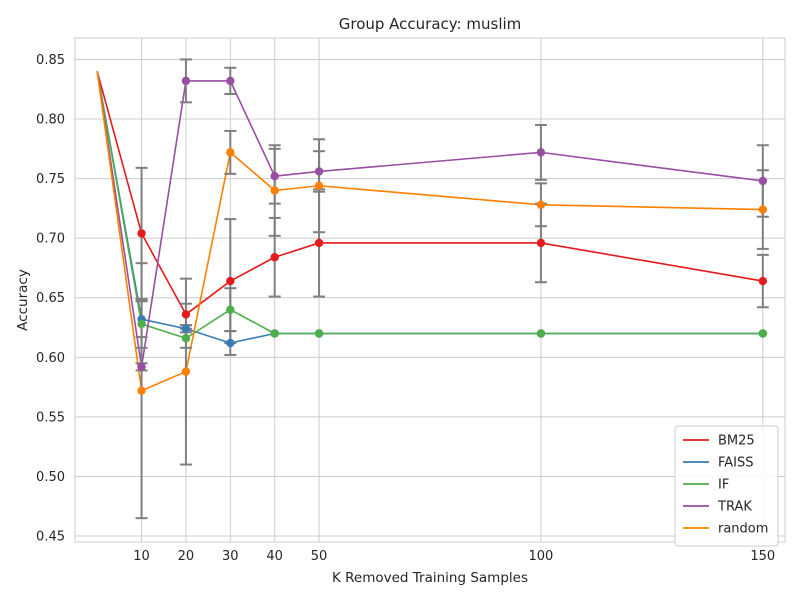  What do you see at coordinates (743, 529) in the screenshot?
I see `legend-label-random: random` at bounding box center [743, 529].